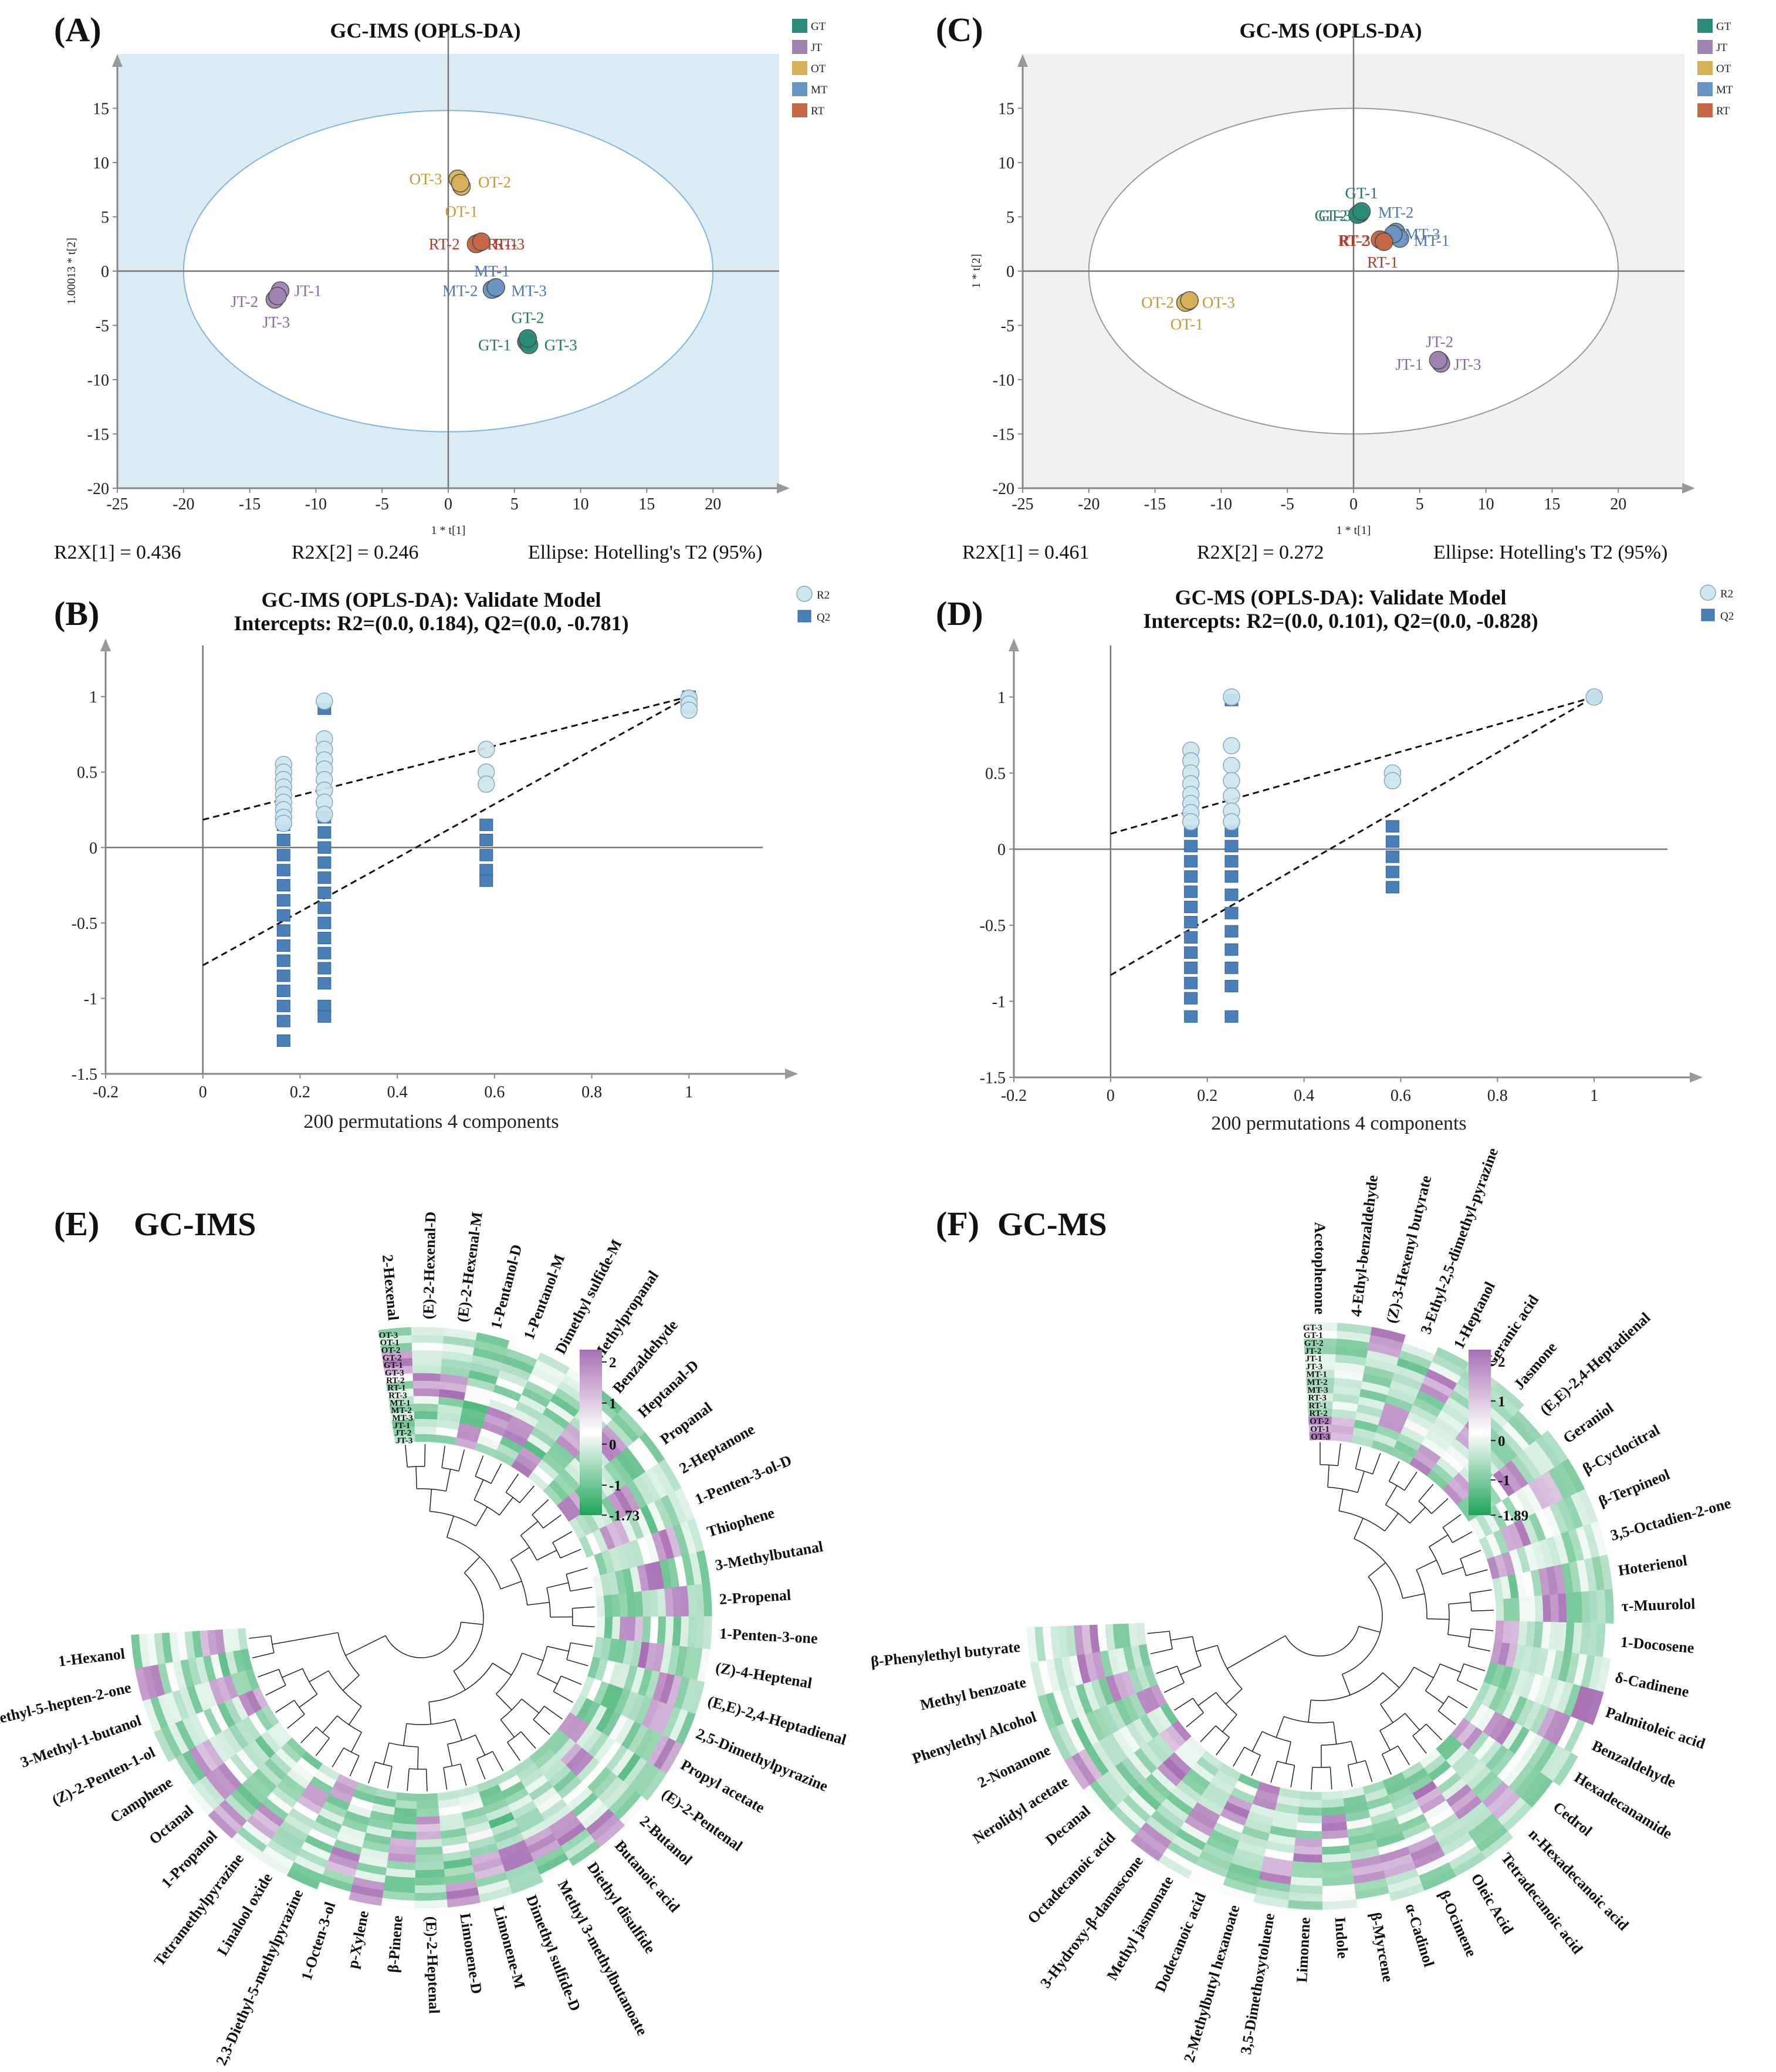 This screenshot has height=2072, width=1776. Describe the element at coordinates (957, 1224) in the screenshot. I see `panel-f-label: (F)` at that location.